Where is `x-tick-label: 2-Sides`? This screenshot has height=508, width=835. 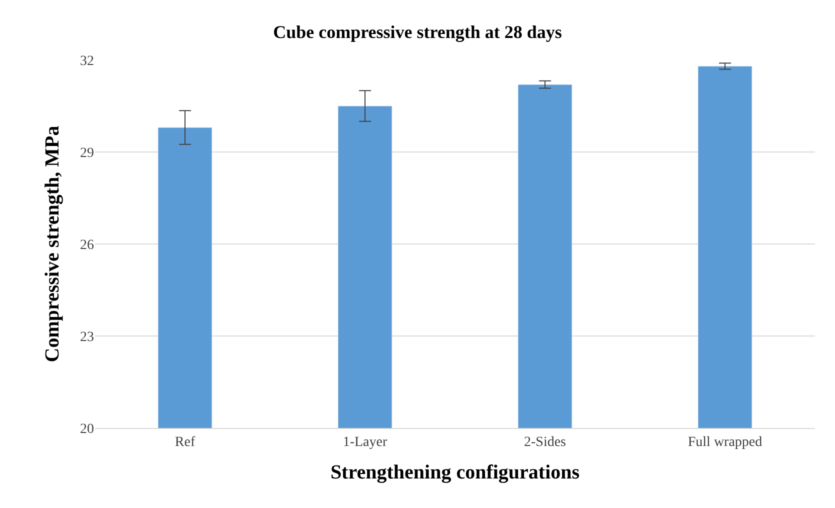 x-tick-label: 2-Sides is located at coordinates (545, 442).